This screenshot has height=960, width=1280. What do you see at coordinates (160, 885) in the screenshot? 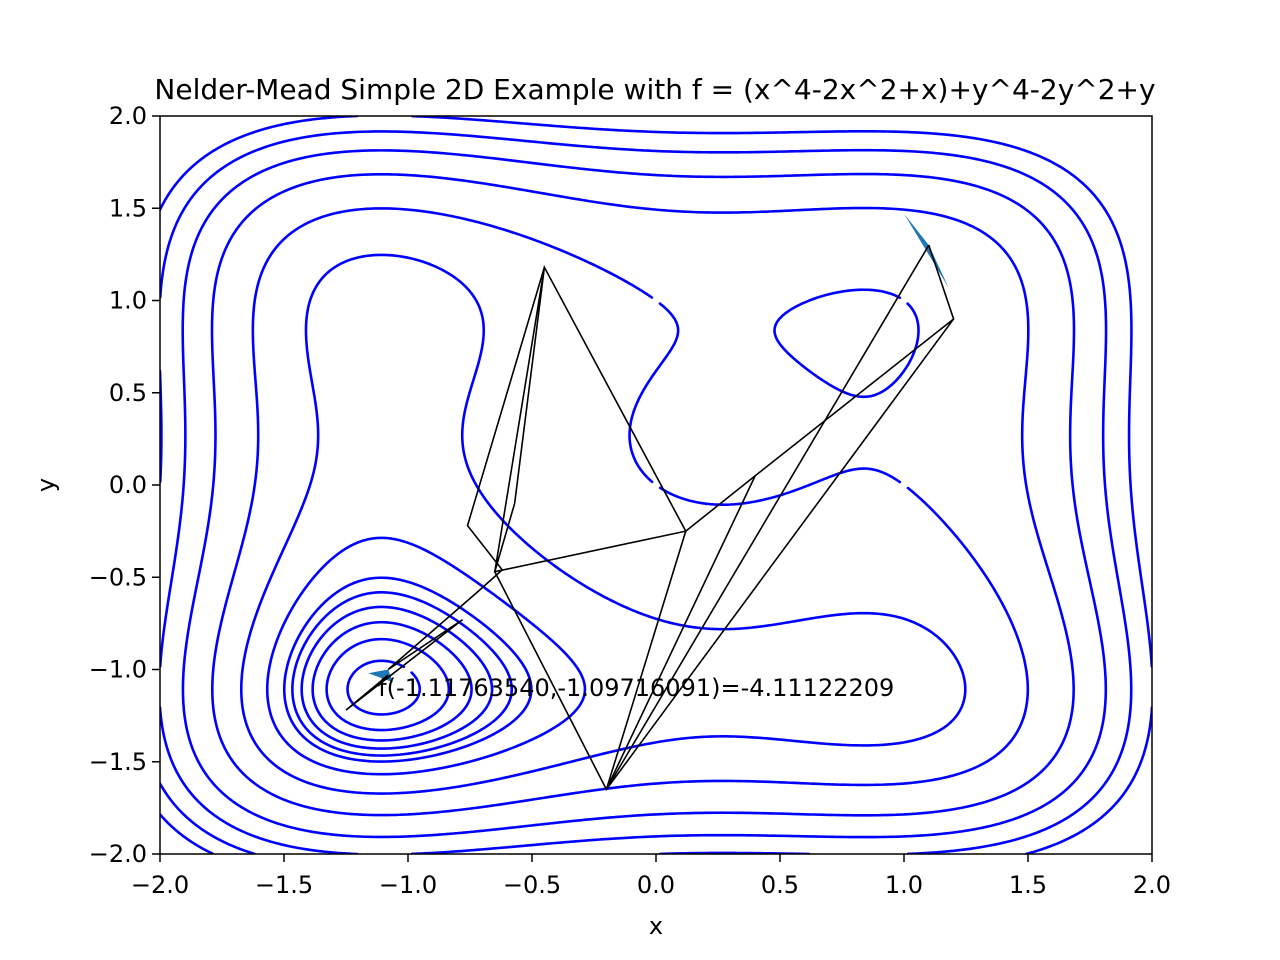
I see `x-tick-label: −2.0` at bounding box center [160, 885].